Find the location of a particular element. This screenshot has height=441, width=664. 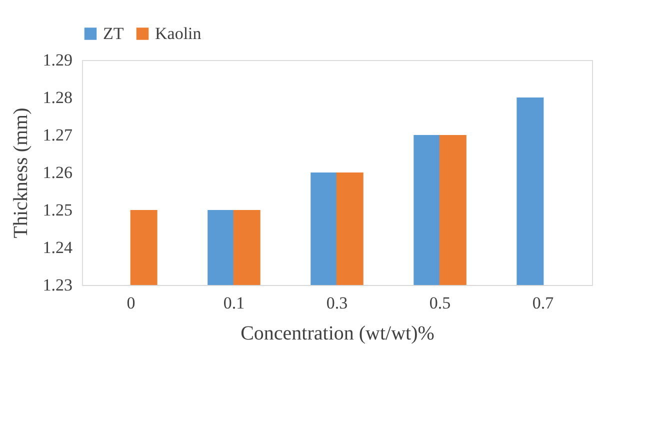

y-tick-label: 1.25 is located at coordinates (57, 210).